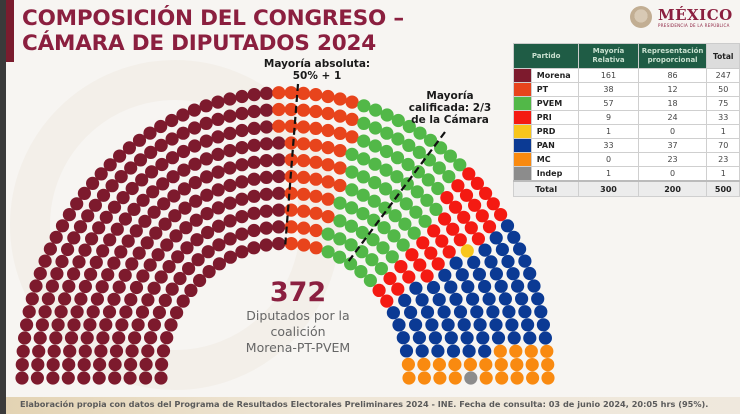  Describe the element at coordinates (317, 70) in the screenshot. I see `absolute-majority-annotation: Mayoría absoluta: 50% + 1` at that location.